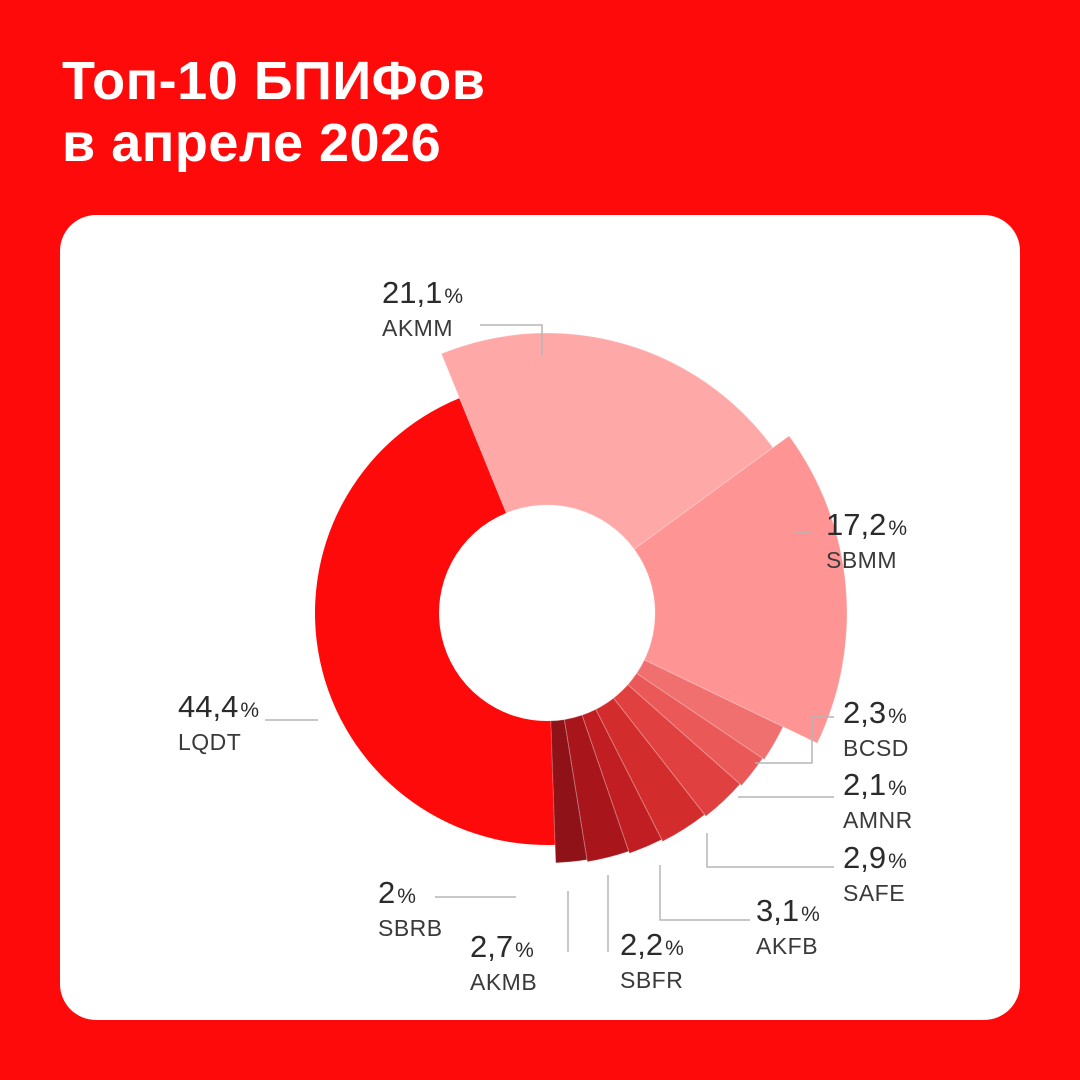 The height and width of the screenshot is (1080, 1080). What do you see at coordinates (273, 112) in the screenshot?
I see `page-title: Топ-10 БПИФов в апреле 2026` at bounding box center [273, 112].